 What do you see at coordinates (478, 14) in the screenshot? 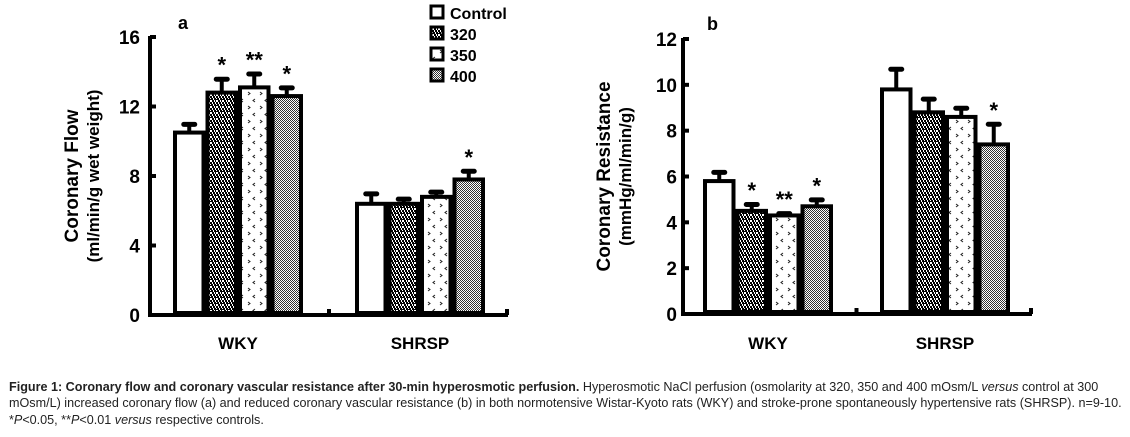
I see `legend-label: Control` at bounding box center [478, 14].